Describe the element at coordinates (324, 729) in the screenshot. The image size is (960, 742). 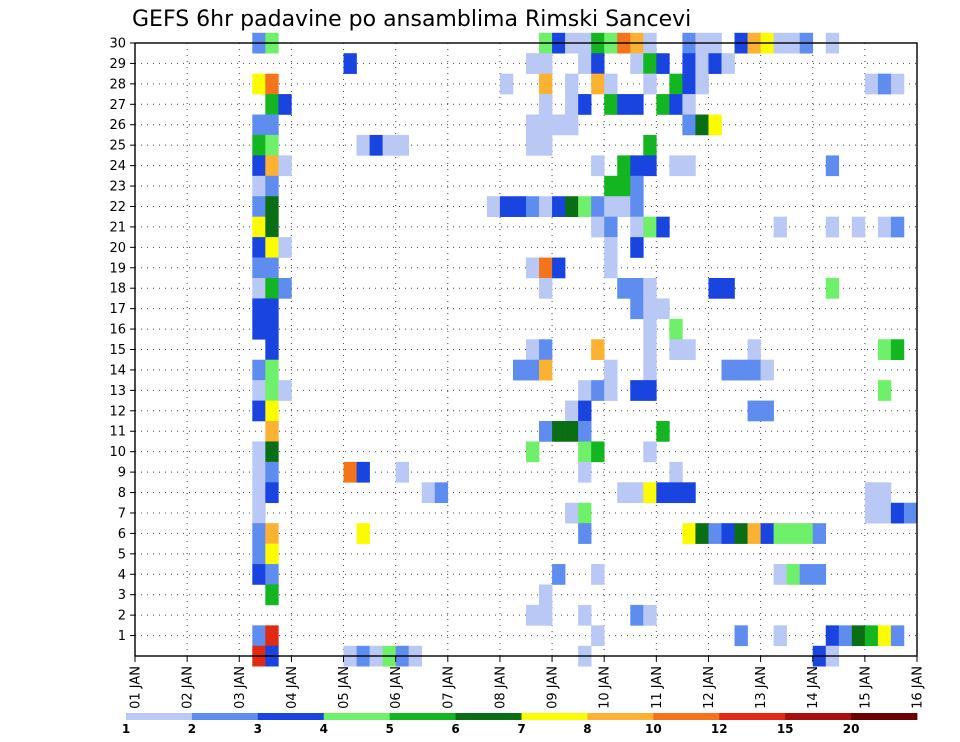
I see `legend-label: 4` at that location.